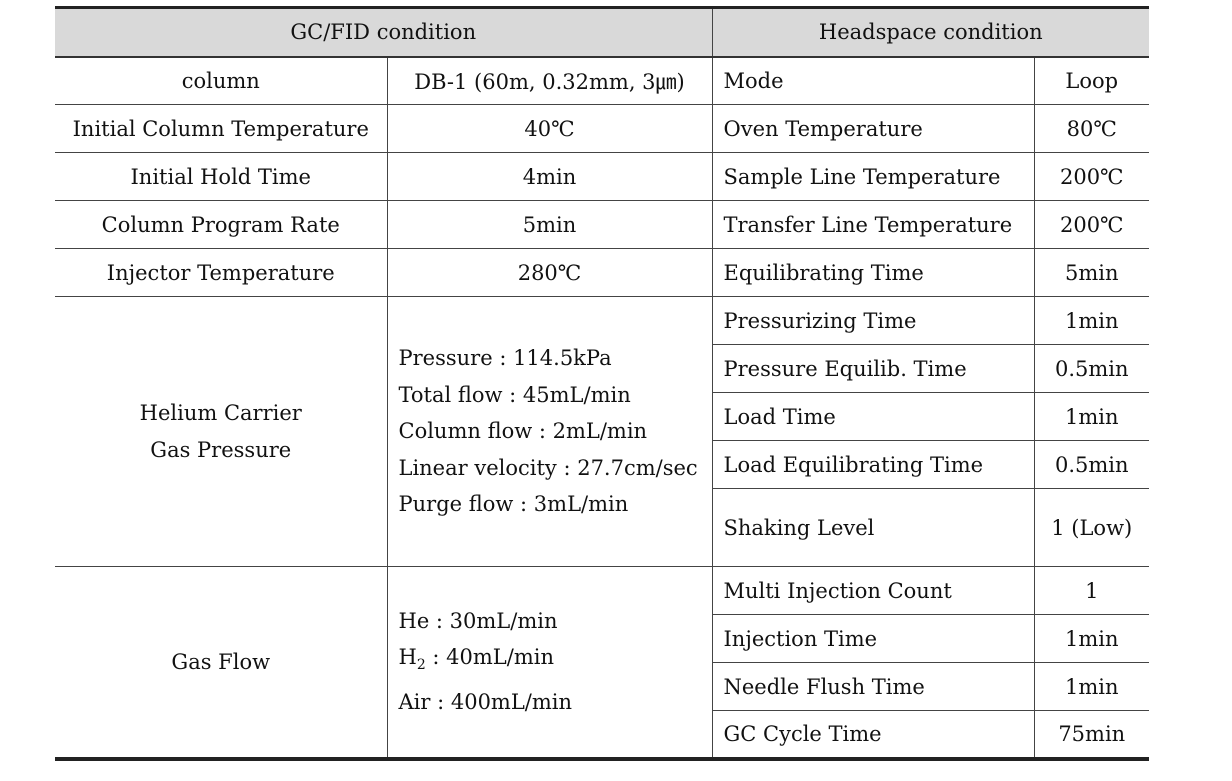 This screenshot has height=781, width=1232. Describe the element at coordinates (873, 368) in the screenshot. I see `hs-label: Pressure Equilib. Time` at that location.